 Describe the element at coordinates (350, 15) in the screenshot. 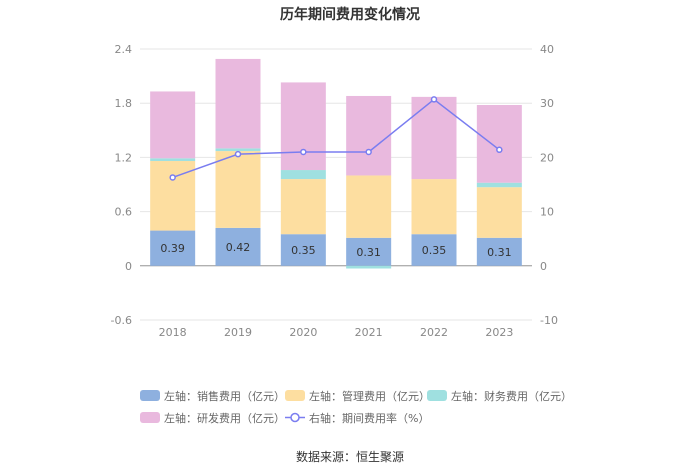

I see `chart-title: 历年期间费用变化情况` at that location.